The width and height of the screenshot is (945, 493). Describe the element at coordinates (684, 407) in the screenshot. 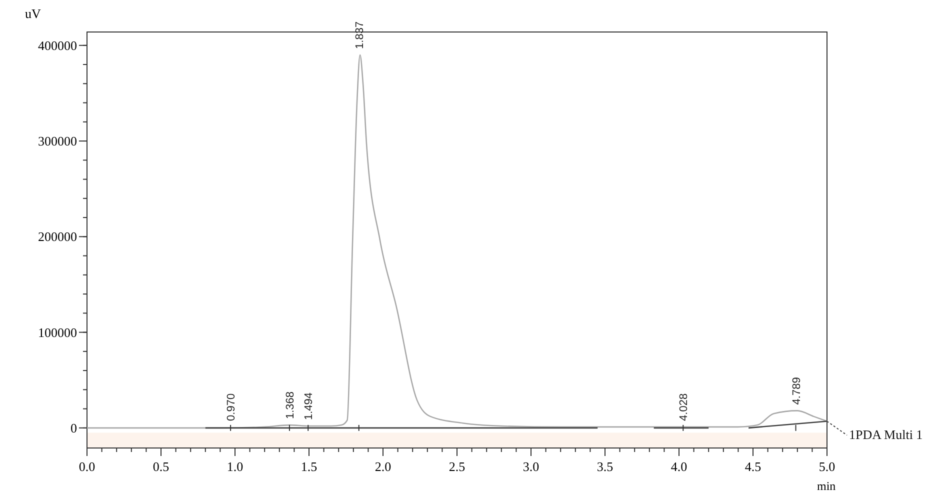

I see `annotation: 4.028` at that location.